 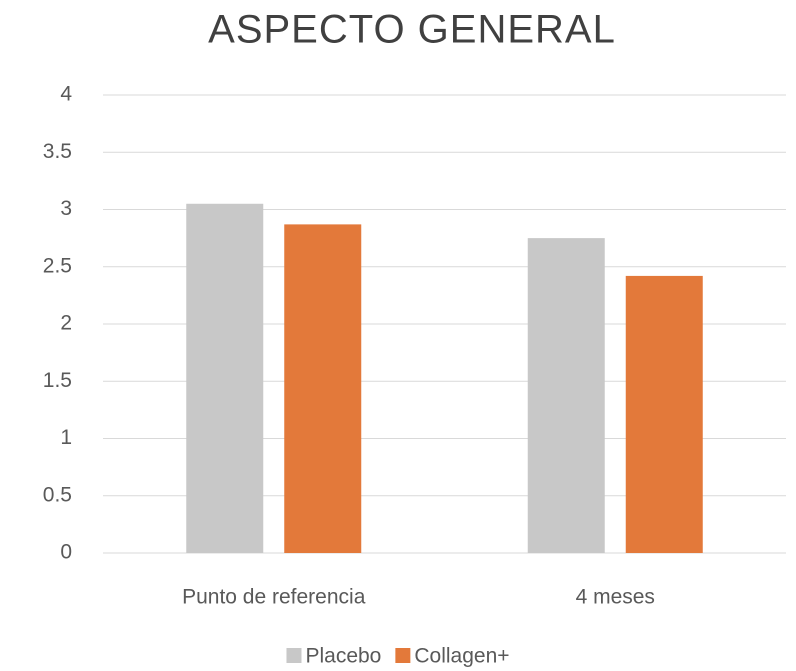 I want to click on y-tick-label: 0, so click(x=66, y=552).